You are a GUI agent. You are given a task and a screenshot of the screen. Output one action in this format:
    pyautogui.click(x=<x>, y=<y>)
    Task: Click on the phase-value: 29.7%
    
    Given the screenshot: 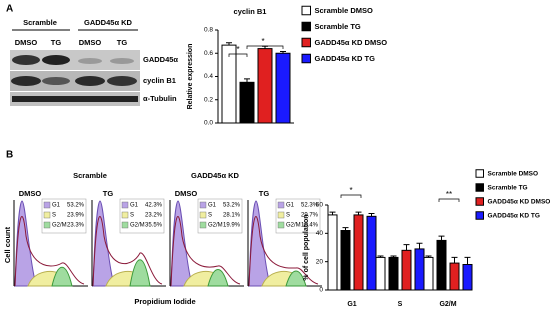 What is the action you would take?
    pyautogui.click(x=310, y=216)
    